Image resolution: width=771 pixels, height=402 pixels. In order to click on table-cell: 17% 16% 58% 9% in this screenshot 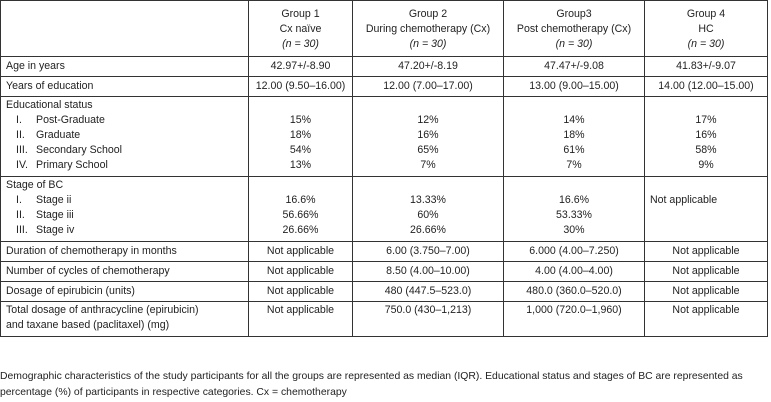, I will do `click(706, 136)`.